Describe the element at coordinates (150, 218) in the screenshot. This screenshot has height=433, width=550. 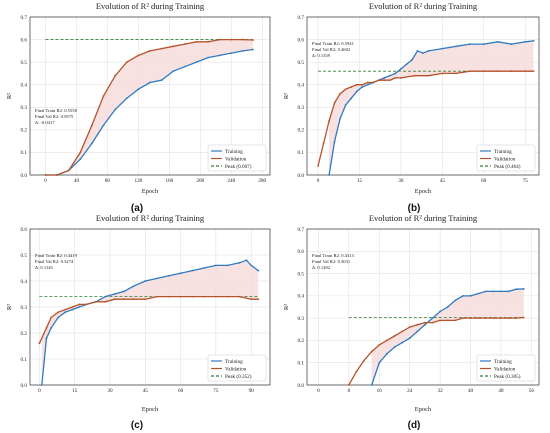
I see `chart-title: Evolution of R² during Training` at that location.